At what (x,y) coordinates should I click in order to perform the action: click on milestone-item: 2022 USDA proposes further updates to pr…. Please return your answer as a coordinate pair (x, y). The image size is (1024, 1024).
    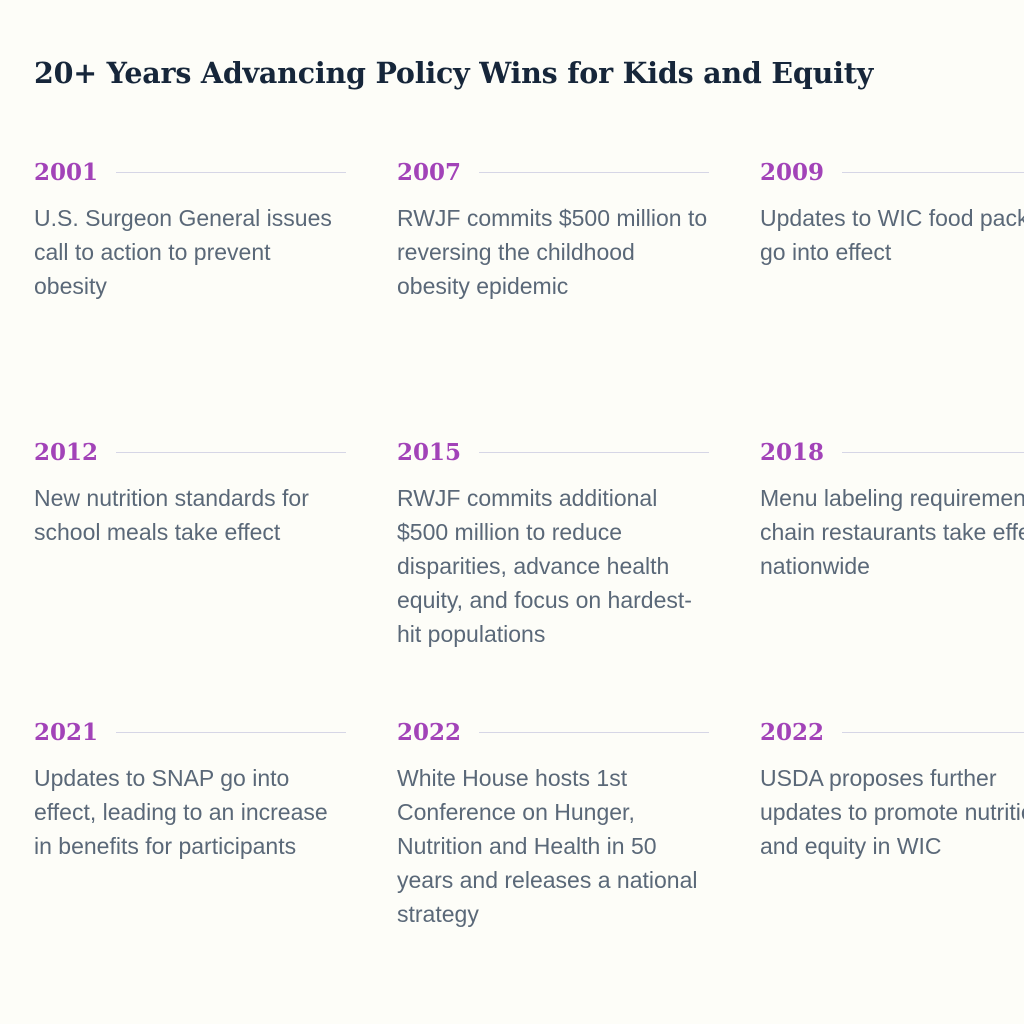
    Looking at the image, I should click on (892, 790).